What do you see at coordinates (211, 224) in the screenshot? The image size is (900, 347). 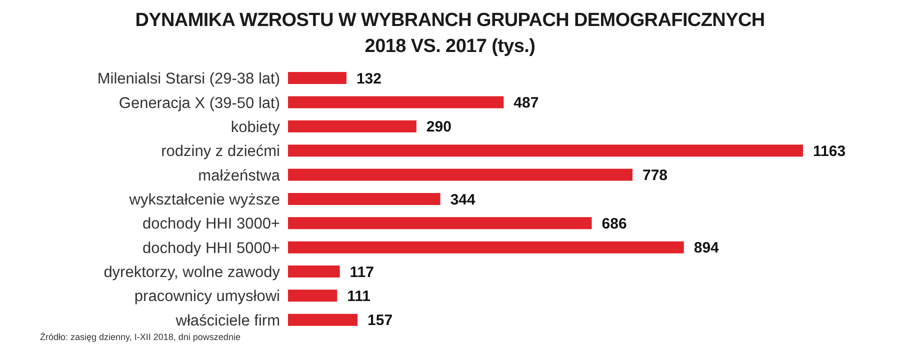 I see `y-tick-label: dochody HHI 3000+` at bounding box center [211, 224].